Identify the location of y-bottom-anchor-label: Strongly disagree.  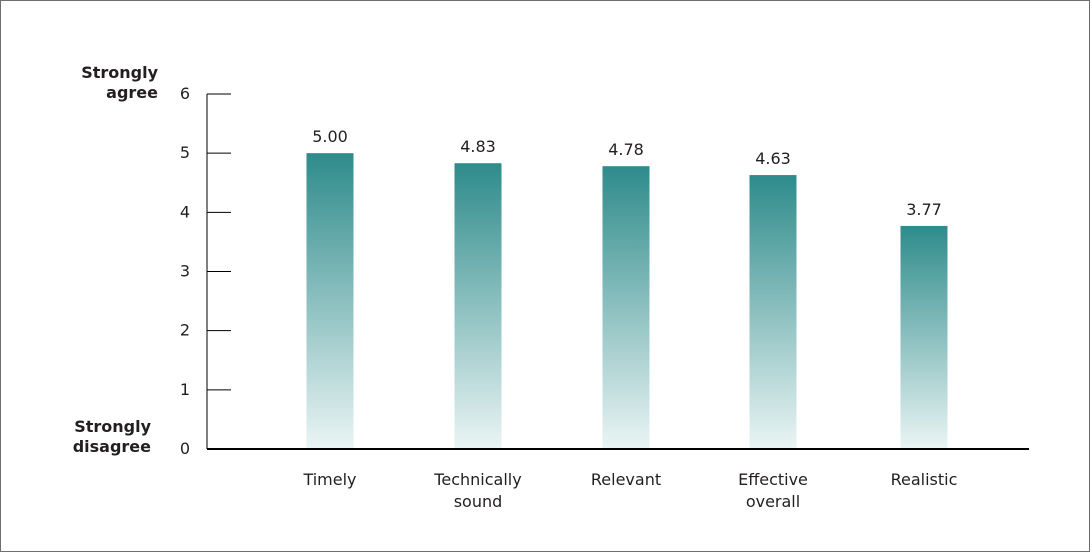
(112, 436).